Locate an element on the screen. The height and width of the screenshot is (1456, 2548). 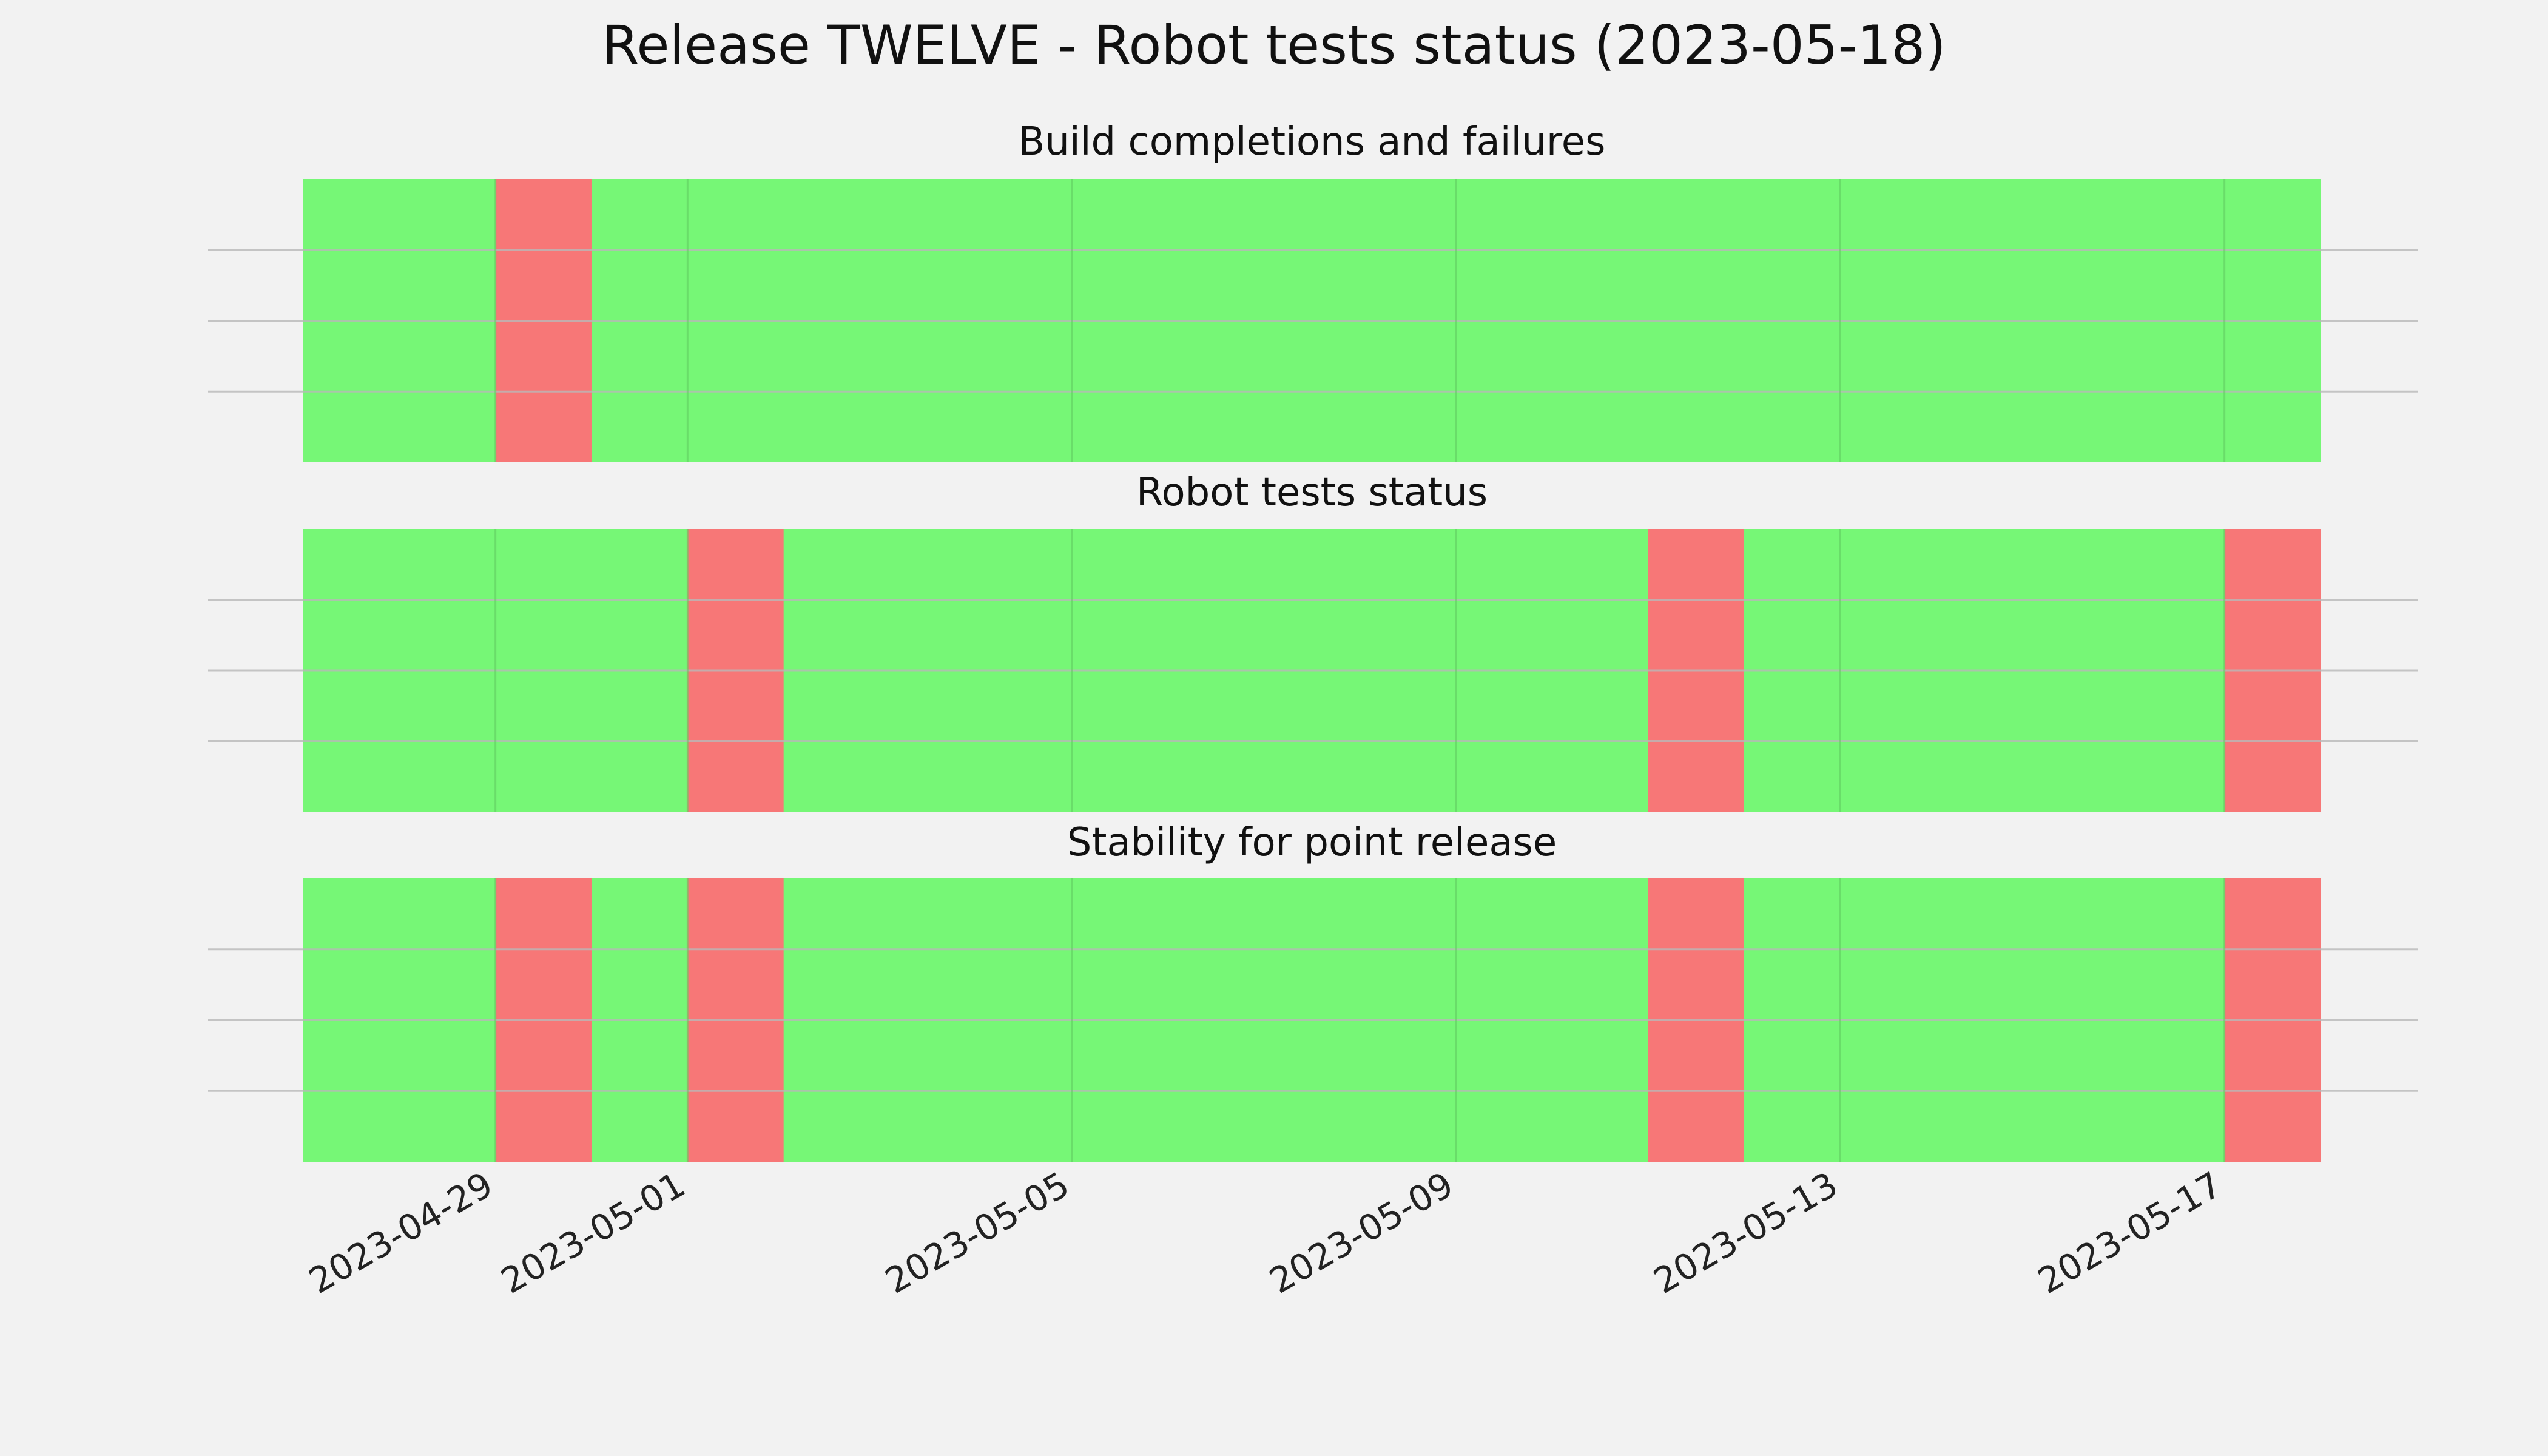
panel-title: Robot tests status is located at coordinates (1312, 492).